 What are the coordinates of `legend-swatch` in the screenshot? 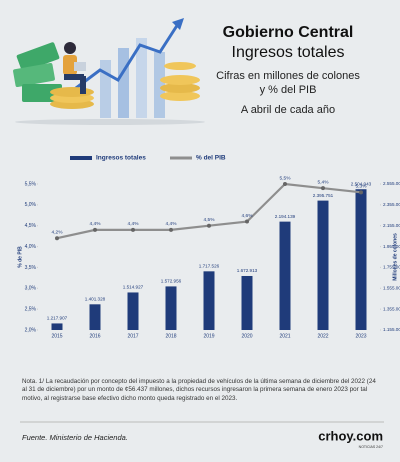 It's located at (81, 158).